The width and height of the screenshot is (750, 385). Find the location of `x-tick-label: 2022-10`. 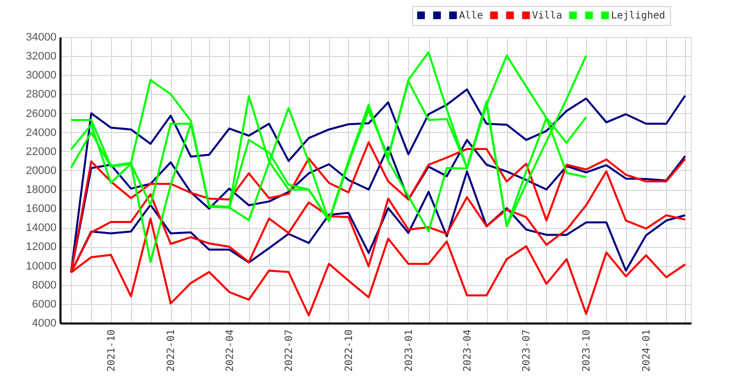

x-tick-label: 2022-10 is located at coordinates (349, 351).